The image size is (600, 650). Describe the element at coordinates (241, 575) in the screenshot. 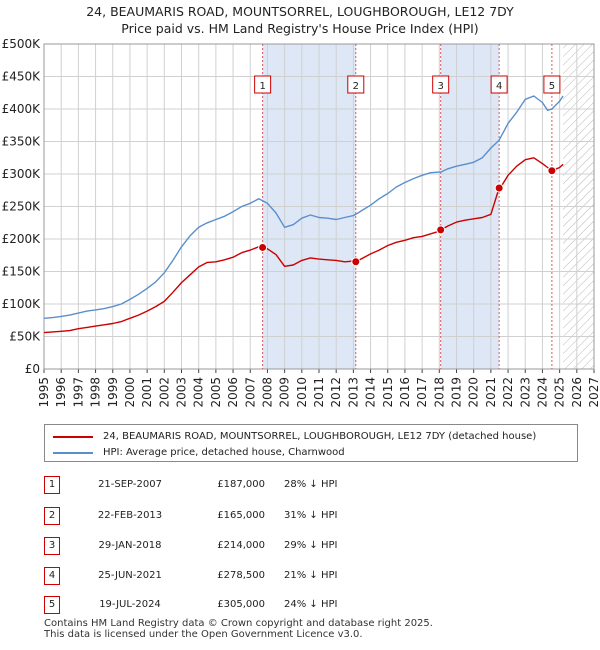

I see `sale-price: £278,500` at that location.